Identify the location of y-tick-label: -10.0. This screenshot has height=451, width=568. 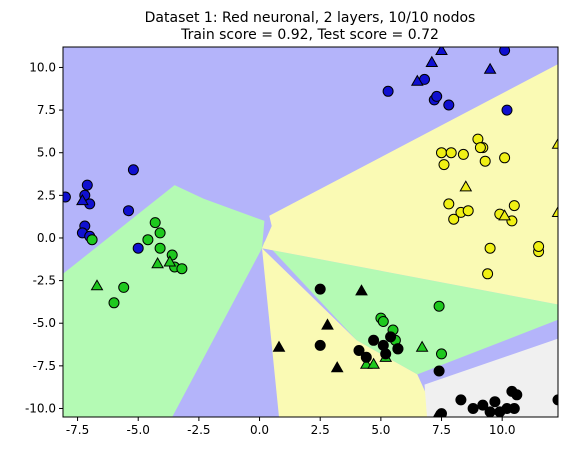
(40, 408).